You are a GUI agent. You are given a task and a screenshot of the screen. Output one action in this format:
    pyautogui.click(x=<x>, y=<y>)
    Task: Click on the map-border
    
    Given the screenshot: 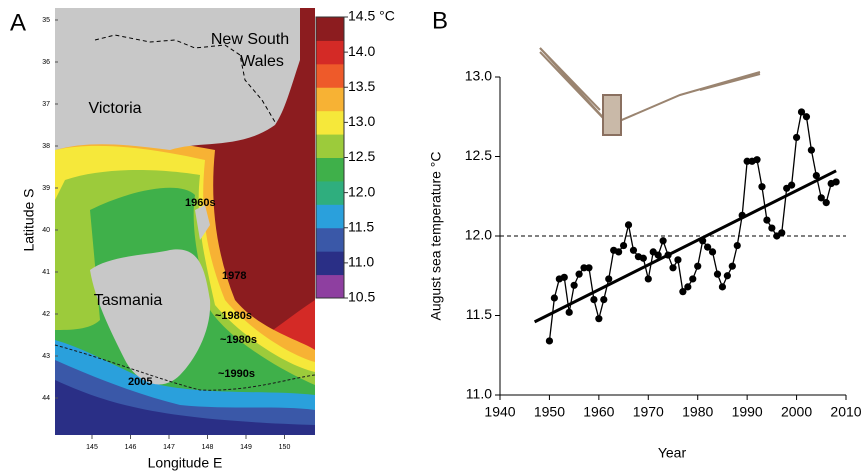 What is the action you would take?
    pyautogui.click(x=185, y=78)
    